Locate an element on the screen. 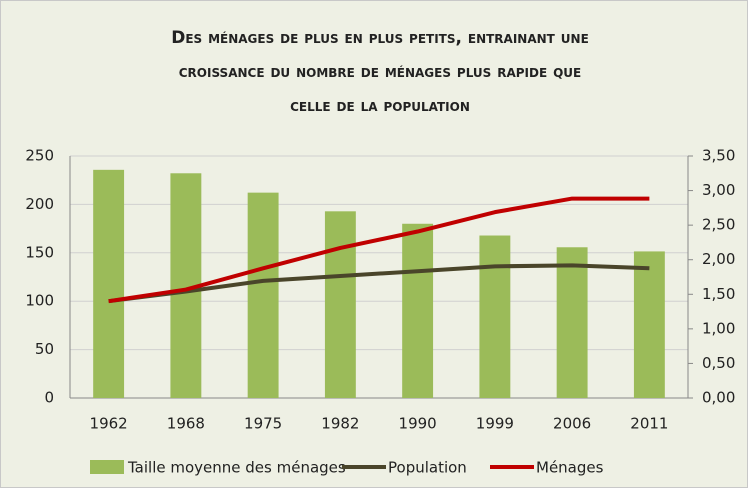 The width and height of the screenshot is (748, 488). y-tick-label: 200 is located at coordinates (39, 204).